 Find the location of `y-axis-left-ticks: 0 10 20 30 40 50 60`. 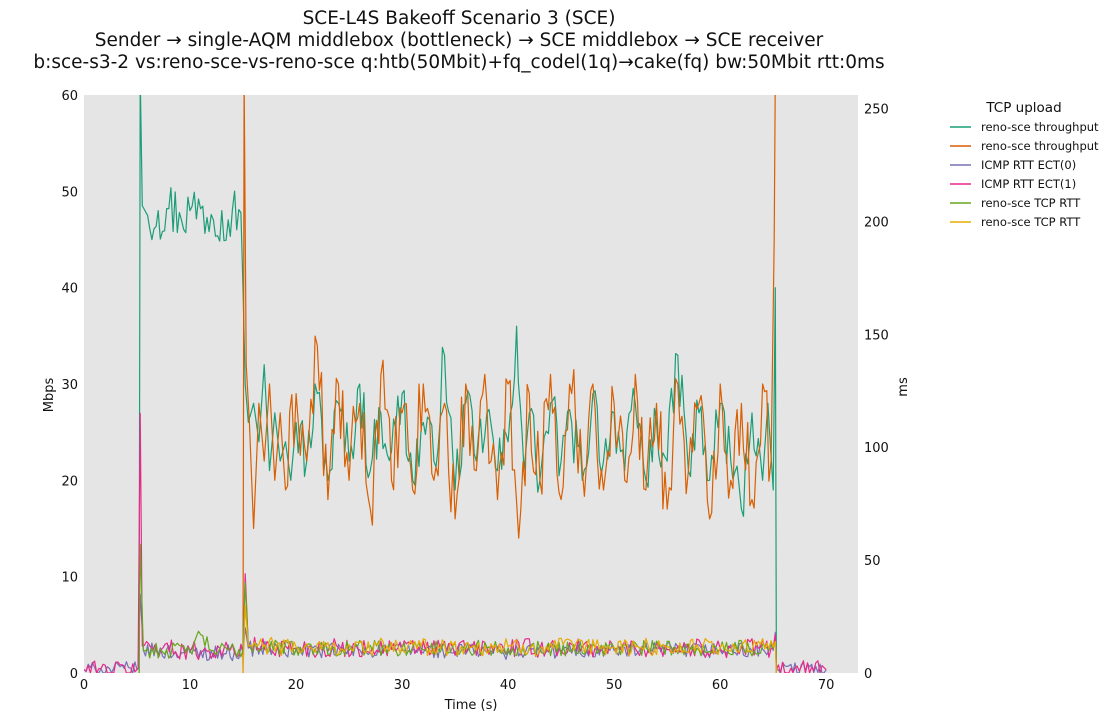

y-axis-left-ticks: 0 10 20 30 40 50 60 is located at coordinates (69, 385).